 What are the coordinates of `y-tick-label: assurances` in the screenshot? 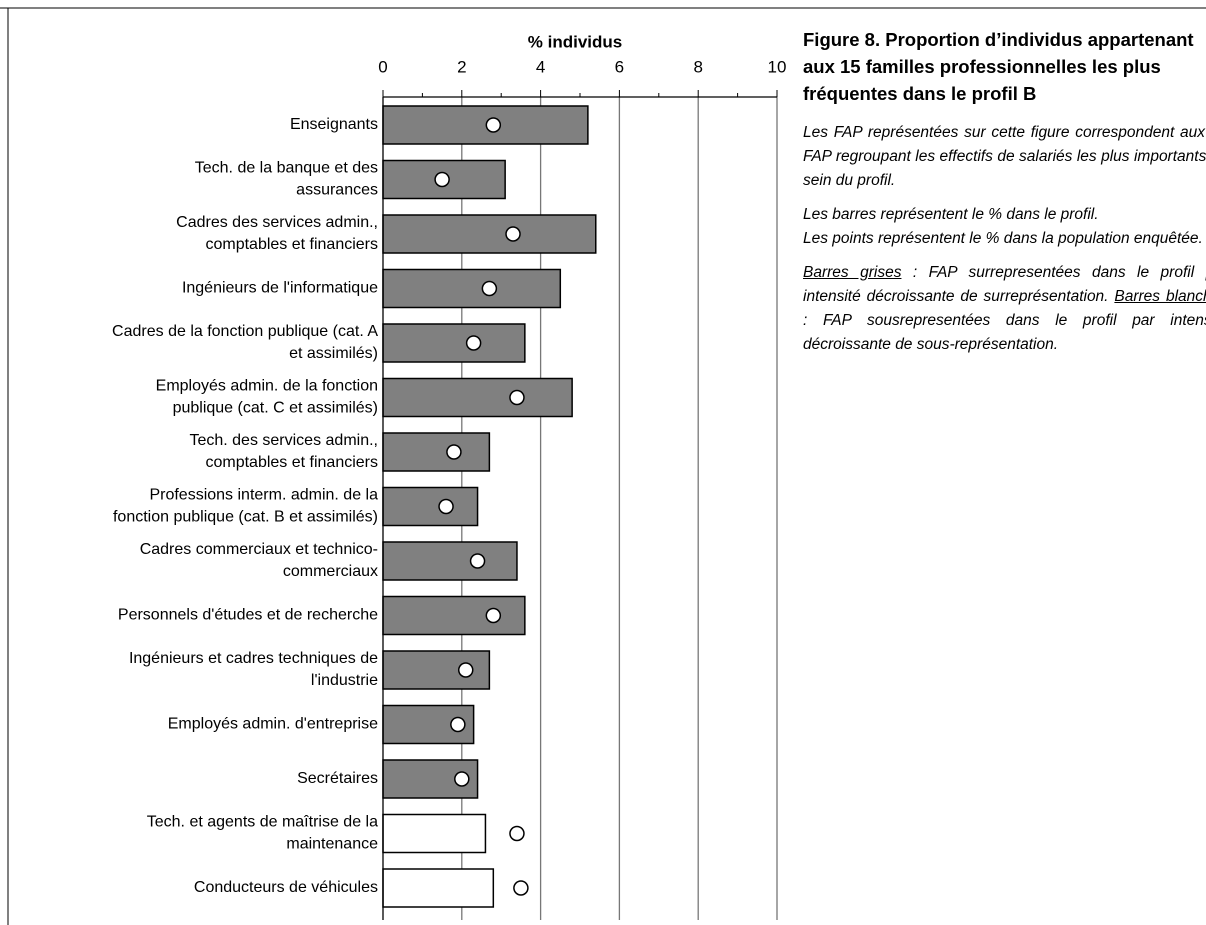 It's located at (337, 190).